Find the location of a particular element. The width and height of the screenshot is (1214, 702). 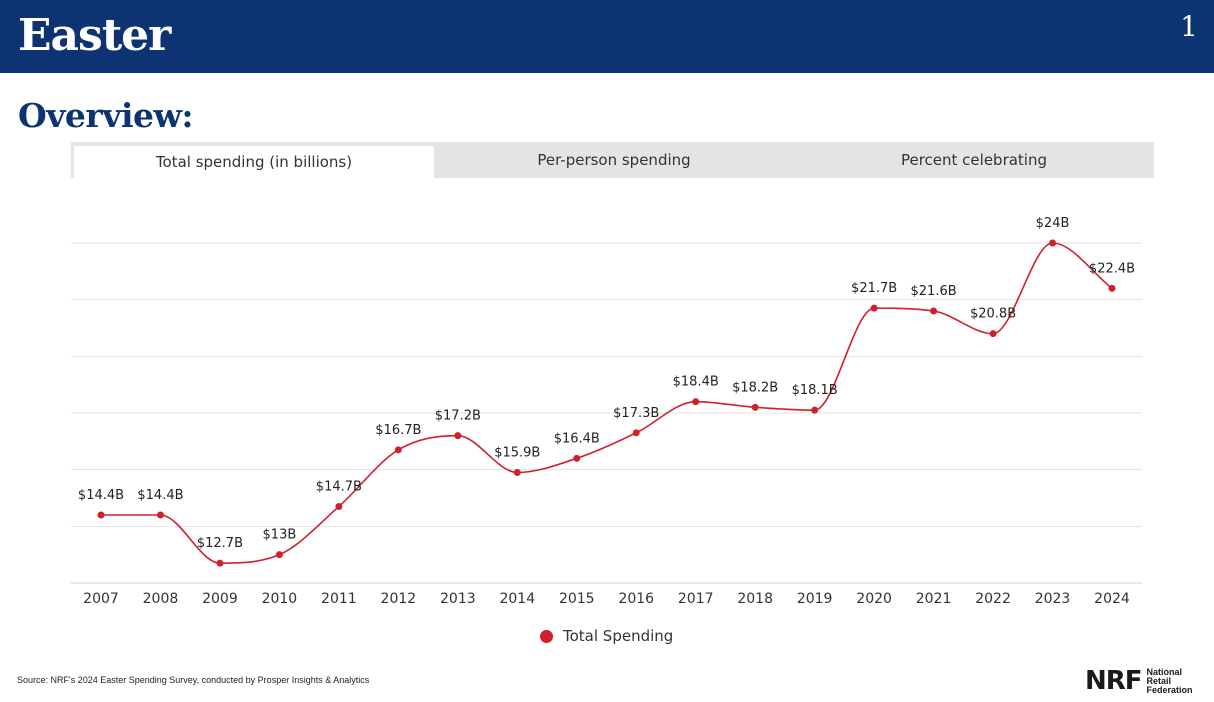

logo-text: National Retail Federation is located at coordinates (1169, 680).